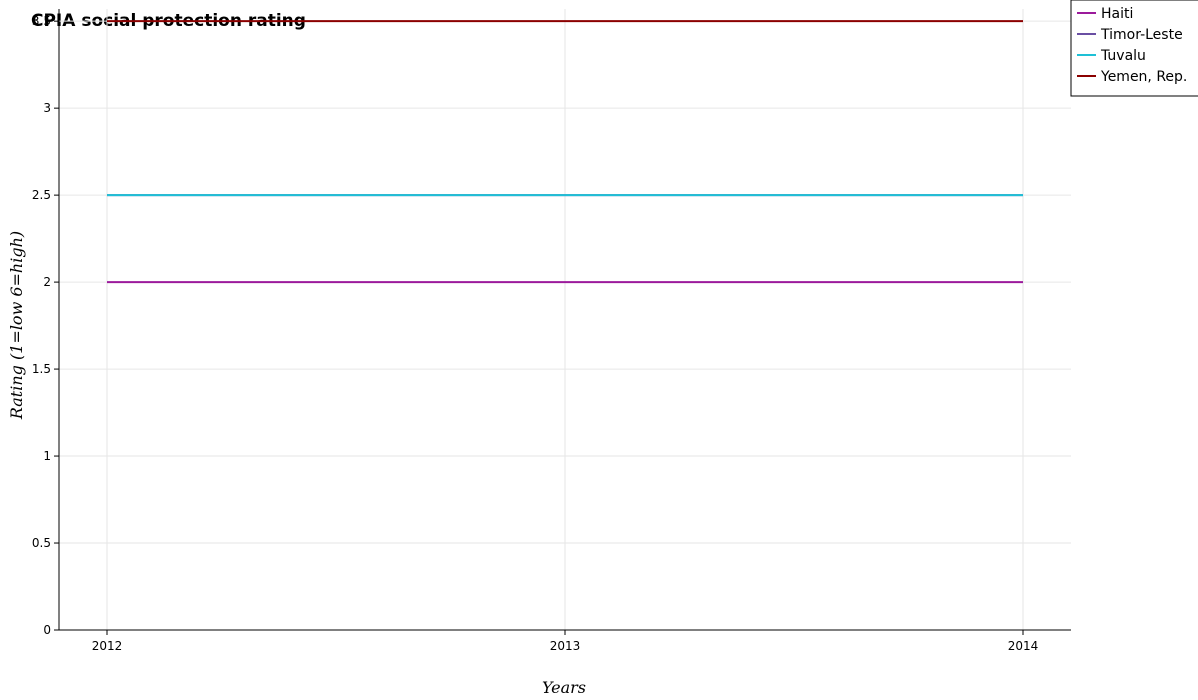  I want to click on x-tick-label: 2013, so click(565, 646).